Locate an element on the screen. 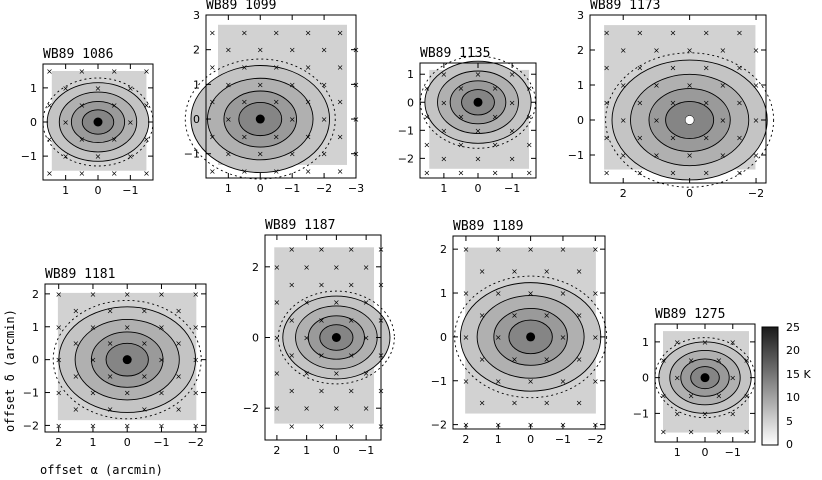 Image resolution: width=822 pixels, height=480 pixels. colorbar-tick: 0 is located at coordinates (789, 444).